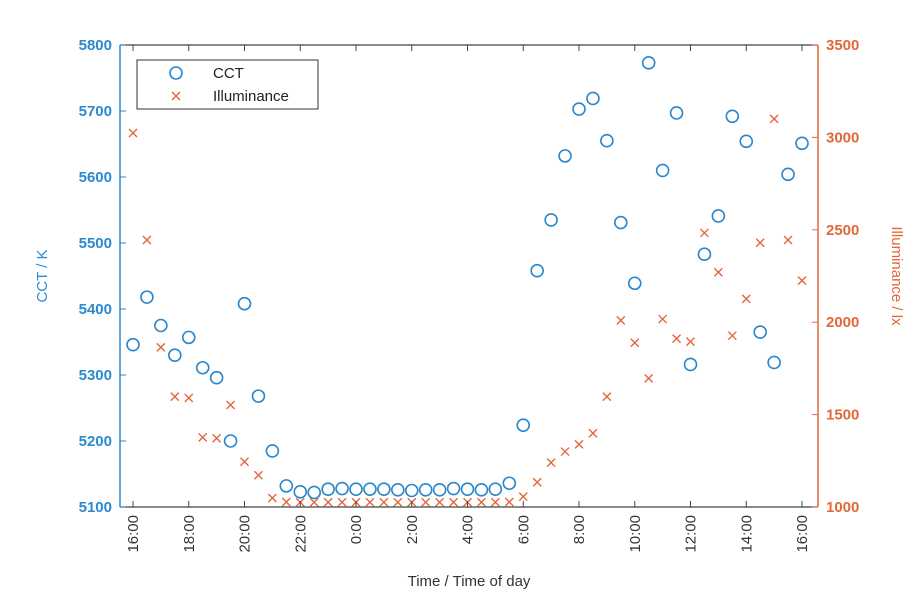 The width and height of the screenshot is (914, 593). Describe the element at coordinates (95, 441) in the screenshot. I see `y-left-tick-label: 5200` at that location.